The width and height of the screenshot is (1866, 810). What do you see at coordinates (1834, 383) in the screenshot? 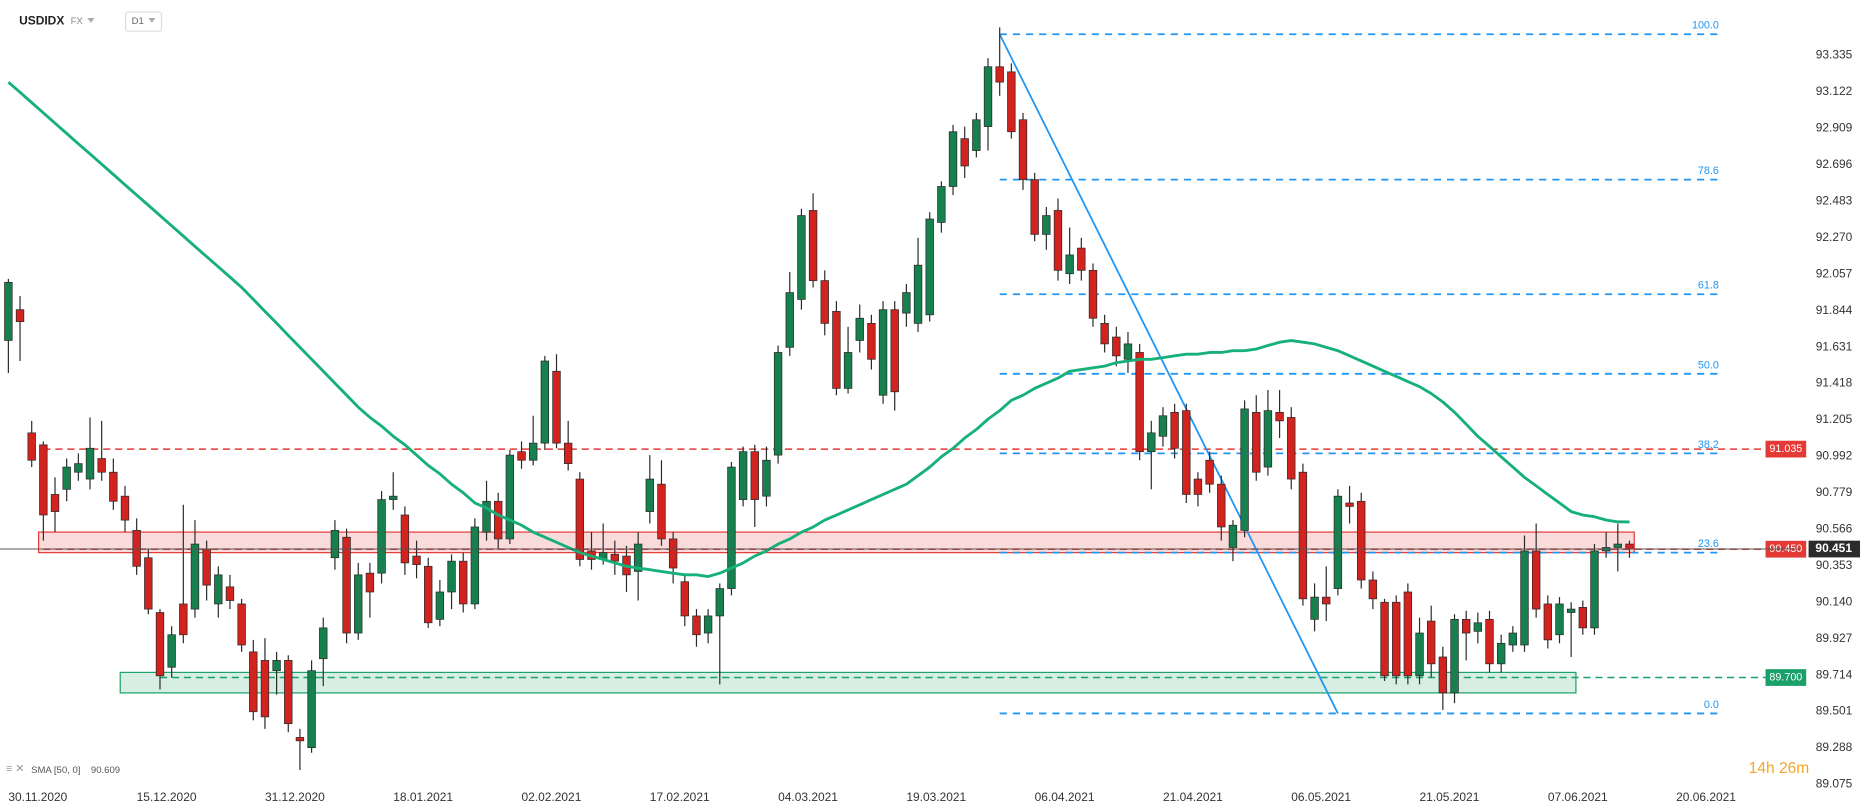
I see `y-tick-label: 91.418` at bounding box center [1834, 383].